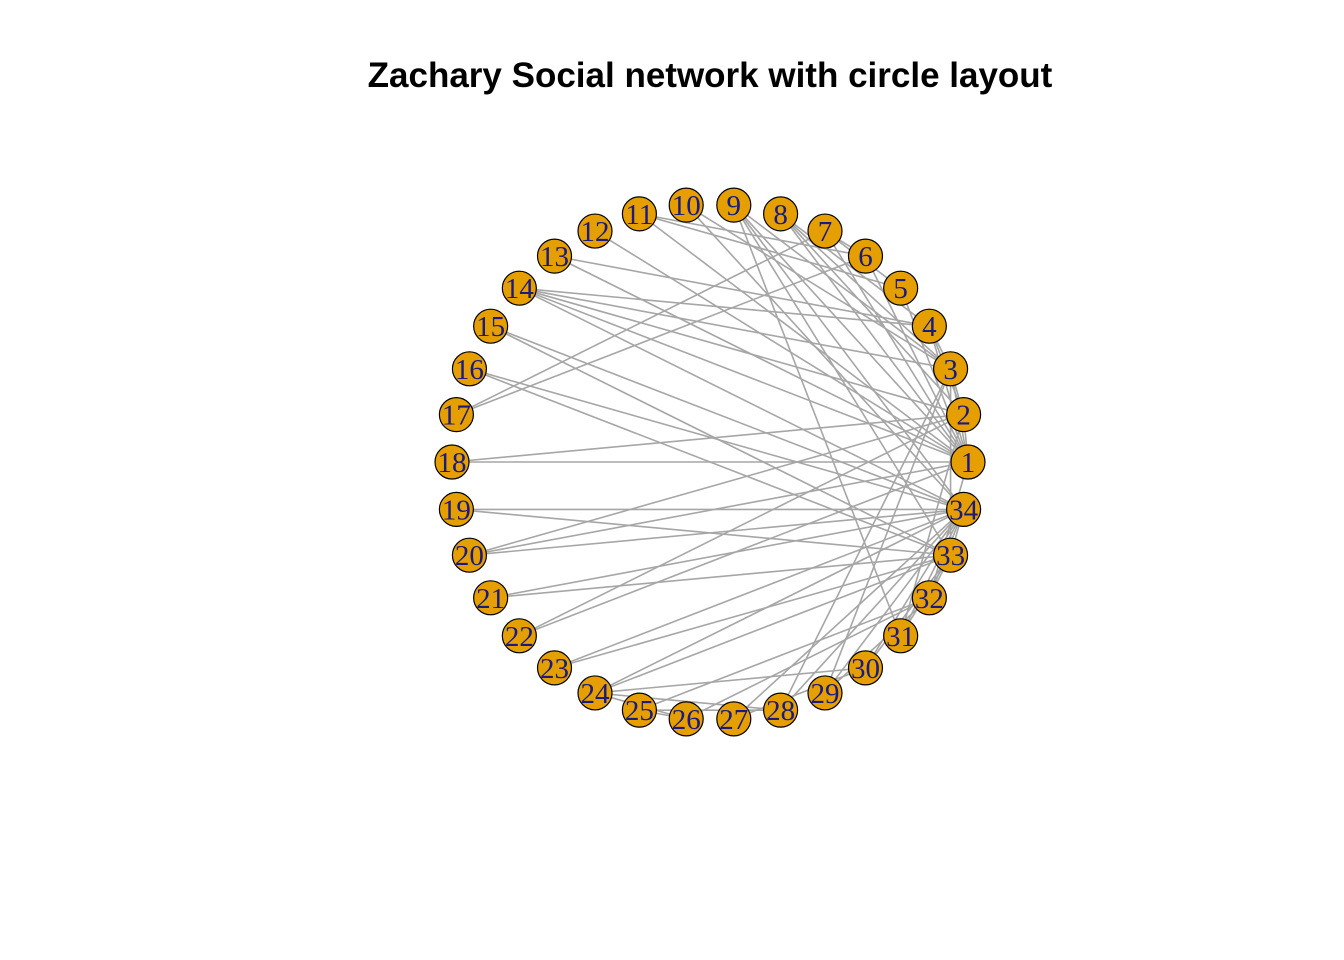  I want to click on node-21: 21, so click(491, 598).